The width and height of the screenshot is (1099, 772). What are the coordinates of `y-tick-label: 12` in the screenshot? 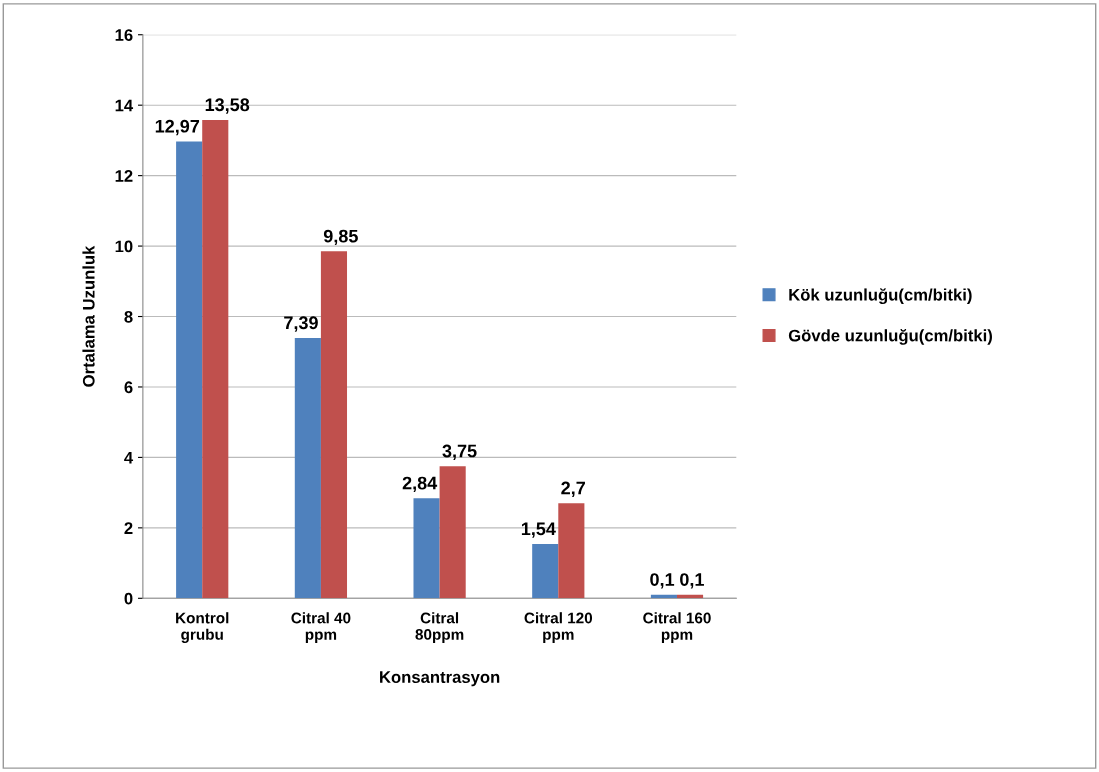 It's located at (124, 176).